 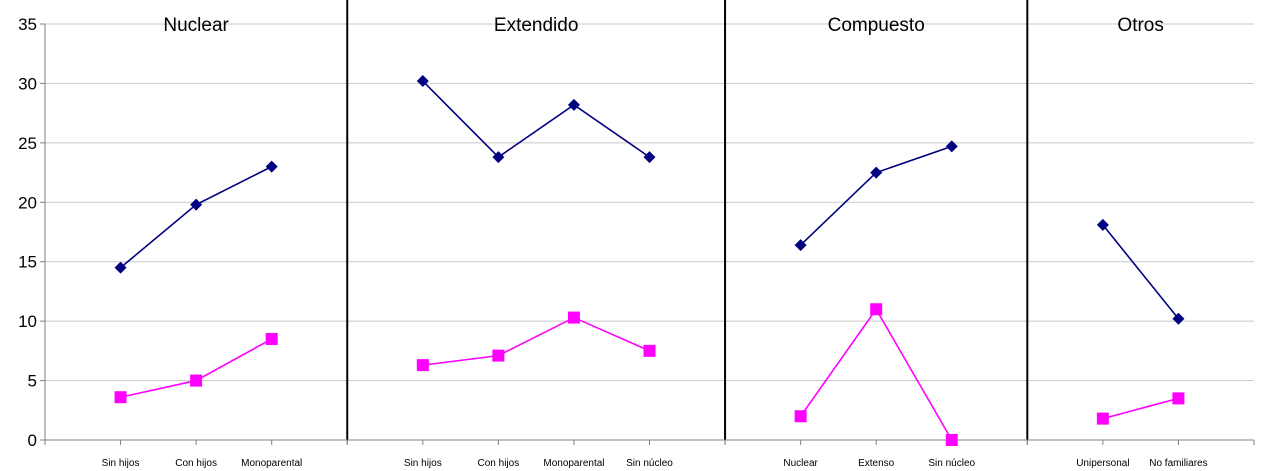 I want to click on y-tick-label: 30, so click(x=27, y=83).